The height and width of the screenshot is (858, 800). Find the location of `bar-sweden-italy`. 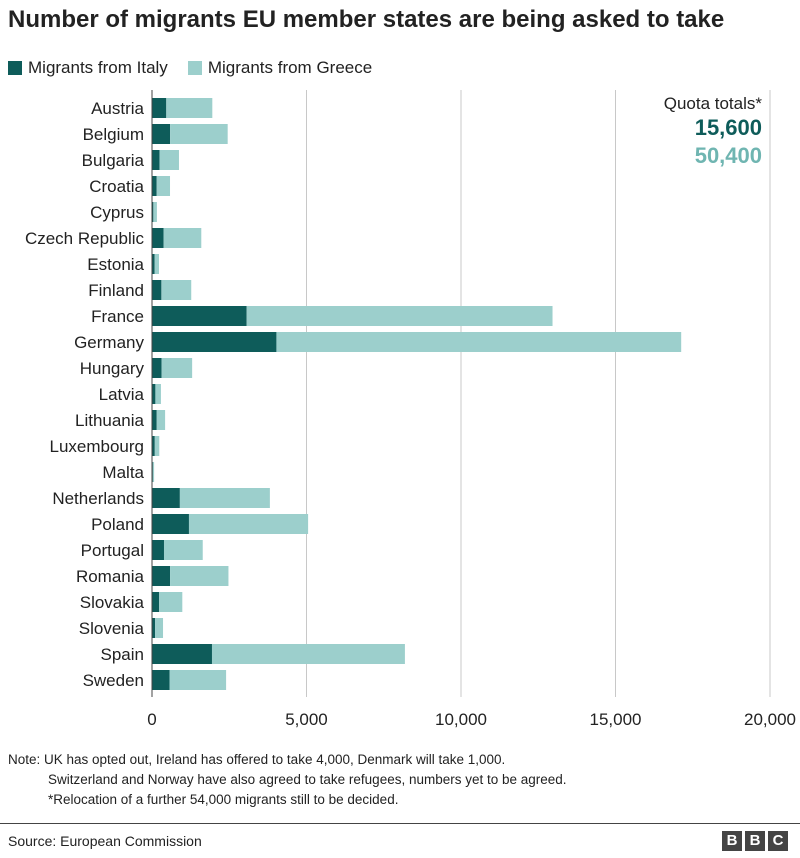

bar-sweden-italy is located at coordinates (161, 680).